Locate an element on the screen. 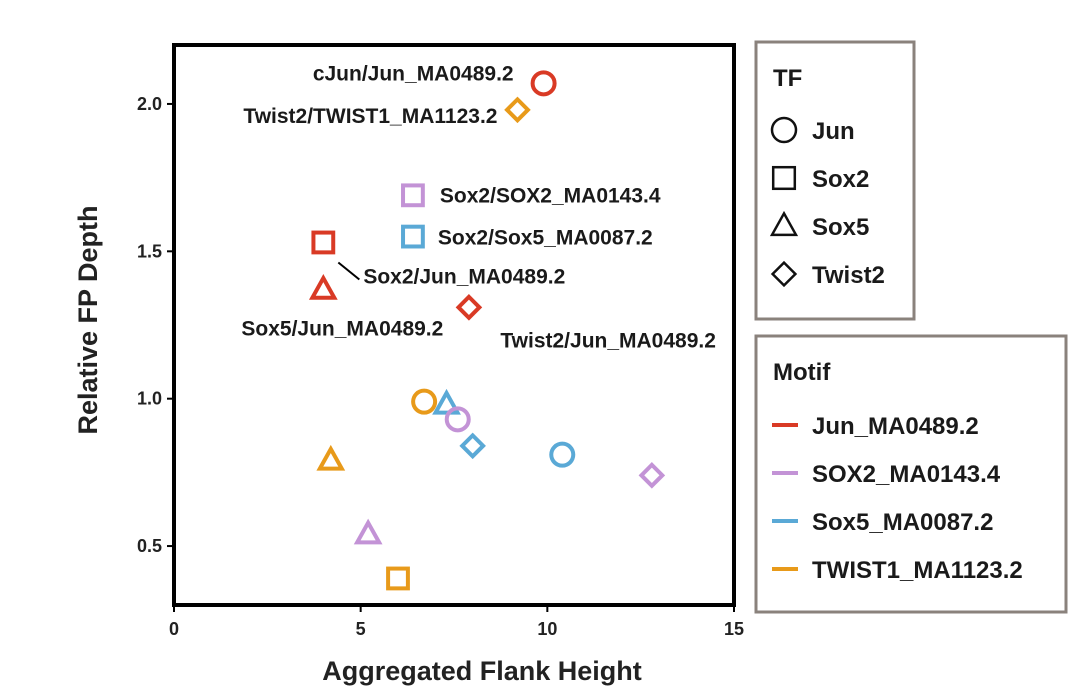  y-tick-label: 2.0 is located at coordinates (149, 104).